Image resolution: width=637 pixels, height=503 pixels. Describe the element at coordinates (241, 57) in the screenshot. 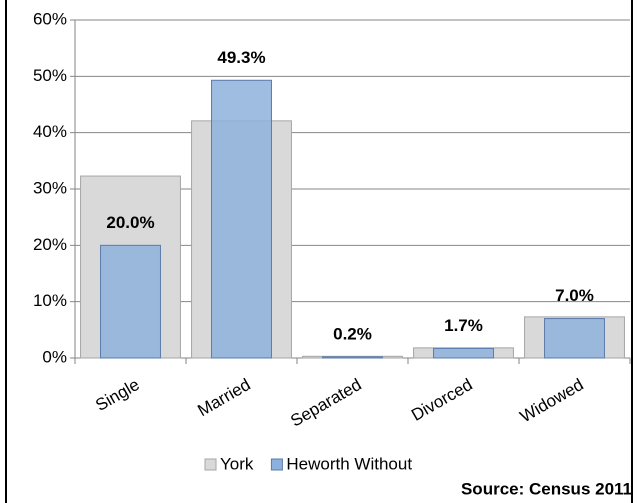

I see `data-label: 49.3%` at that location.